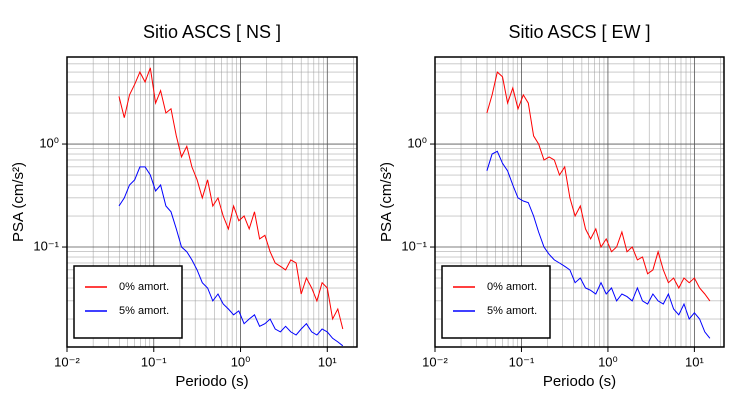 This screenshot has height=400, width=730. I want to click on chart-title: Sitio ASCS [ NS ], so click(212, 32).